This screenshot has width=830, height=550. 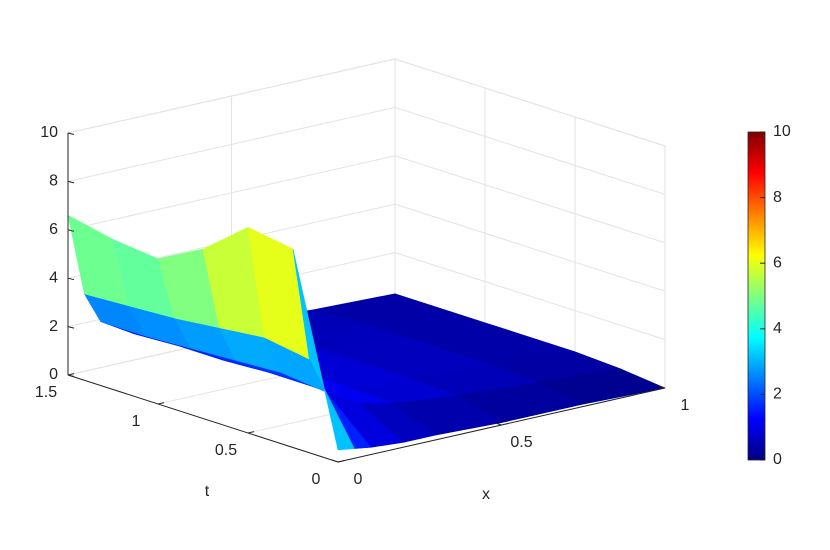 What do you see at coordinates (775, 295) in the screenshot?
I see `colorbar-ticks: 0 2 4 6 8 10` at bounding box center [775, 295].